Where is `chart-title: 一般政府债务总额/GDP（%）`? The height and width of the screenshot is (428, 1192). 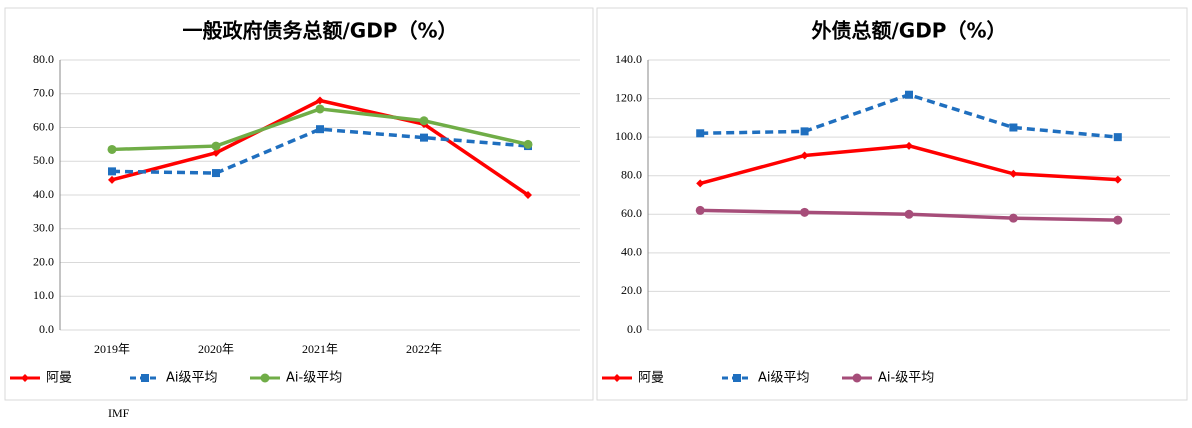 chart-title: 一般政府债务总额/GDP（%） is located at coordinates (319, 31).